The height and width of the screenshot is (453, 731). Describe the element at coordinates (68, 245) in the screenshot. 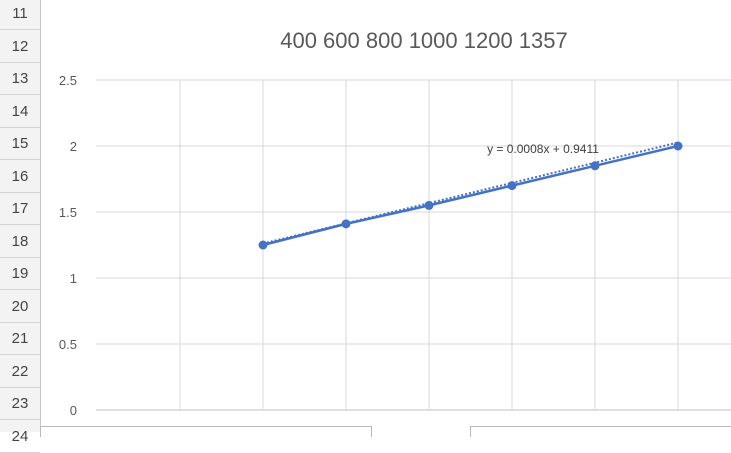

I see `y-axis-ticks: 0 0.5 1 1.5 2 2.5` at that location.